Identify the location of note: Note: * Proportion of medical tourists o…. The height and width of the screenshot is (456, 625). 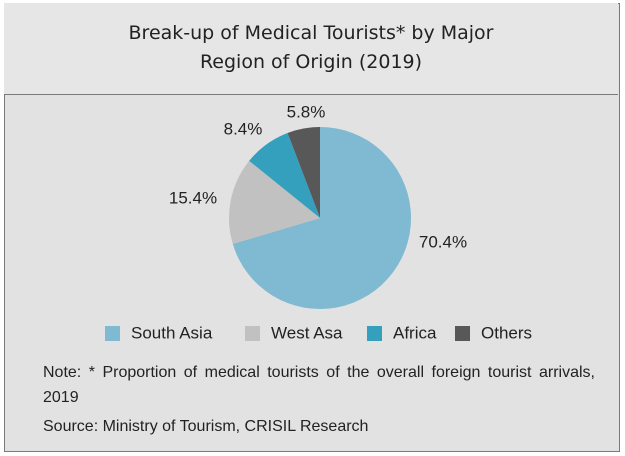
(319, 385).